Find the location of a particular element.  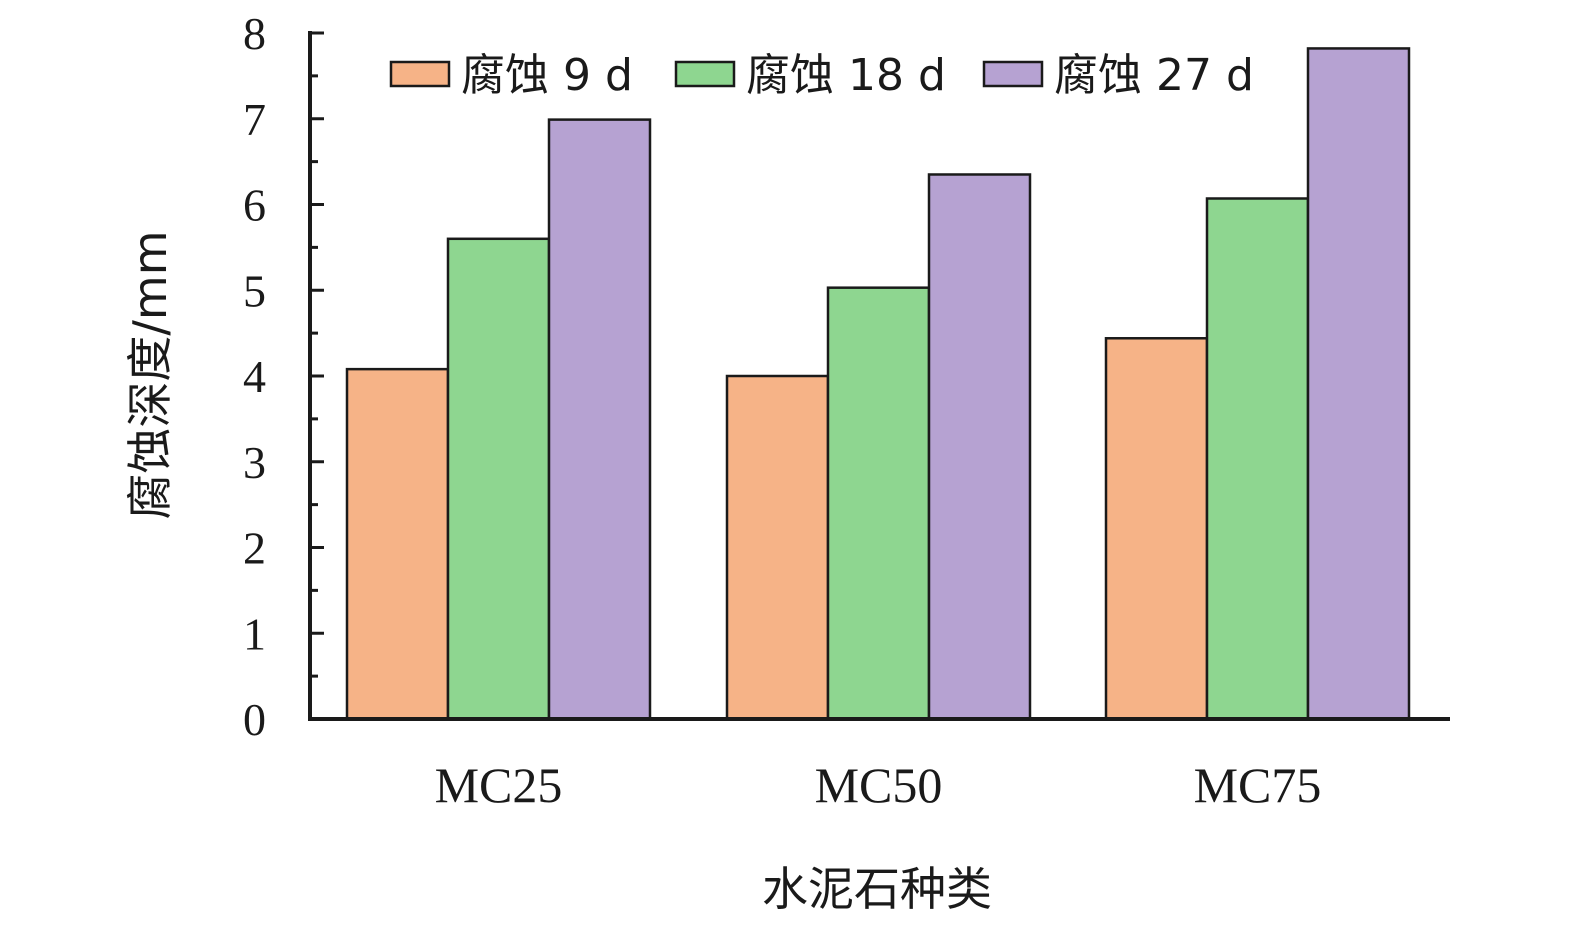

x-category-label: MC50 is located at coordinates (879, 785).